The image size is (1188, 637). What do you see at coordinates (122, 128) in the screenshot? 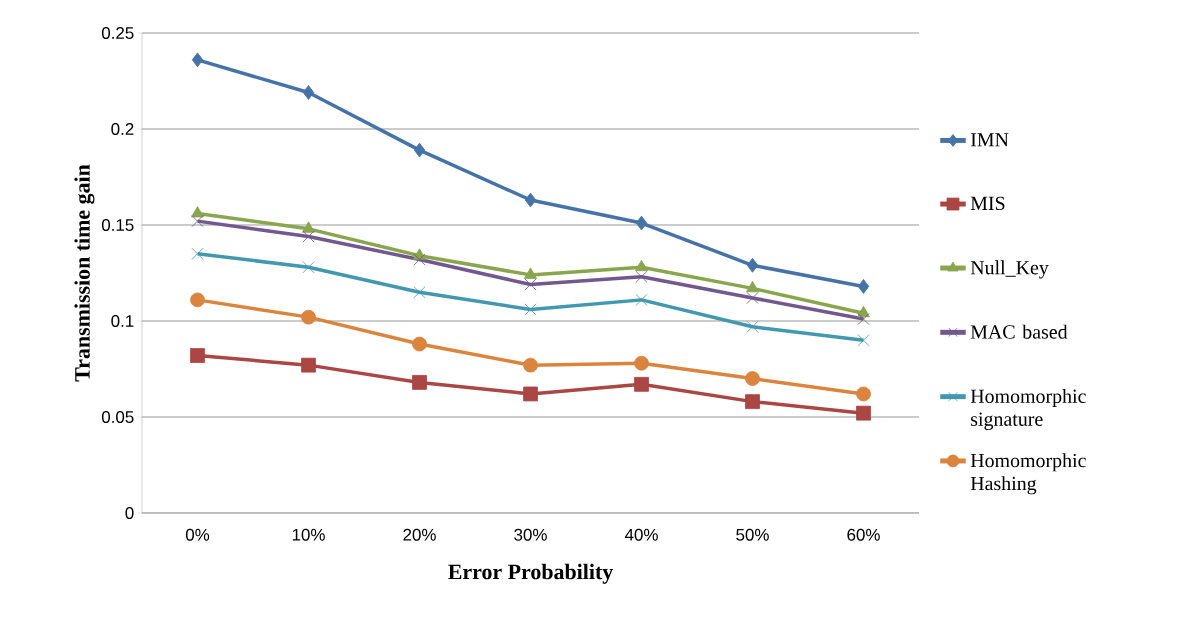
I see `y-tick-label: 0.2` at bounding box center [122, 128].